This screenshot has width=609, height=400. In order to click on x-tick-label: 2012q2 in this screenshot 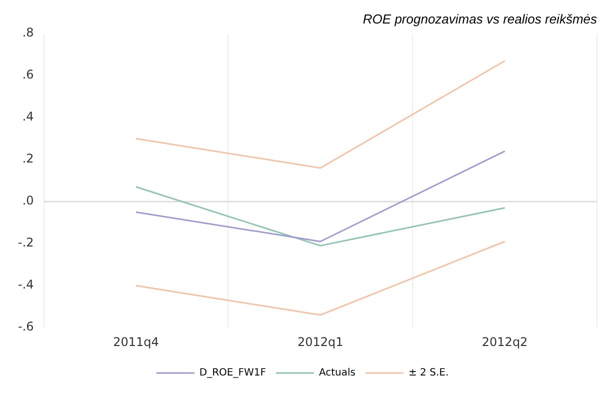, I will do `click(505, 341)`.